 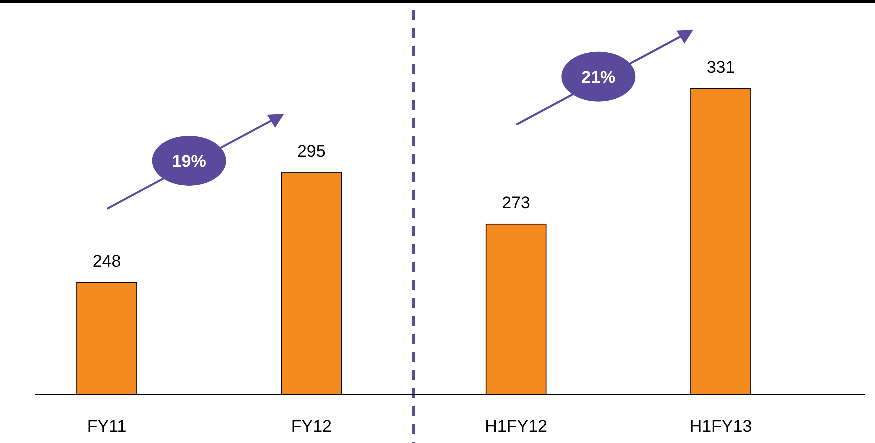 What do you see at coordinates (516, 426) in the screenshot?
I see `x-tick-label: H1FY12` at bounding box center [516, 426].